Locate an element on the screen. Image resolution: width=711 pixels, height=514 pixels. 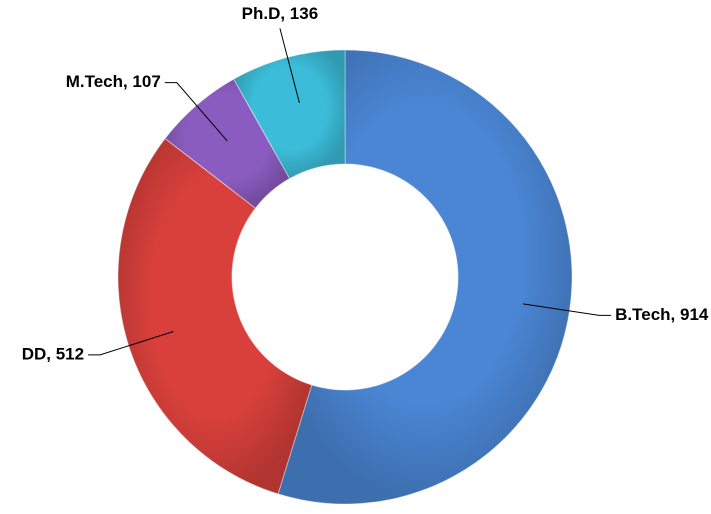
data-label: Ph.D, 136 is located at coordinates (280, 13).